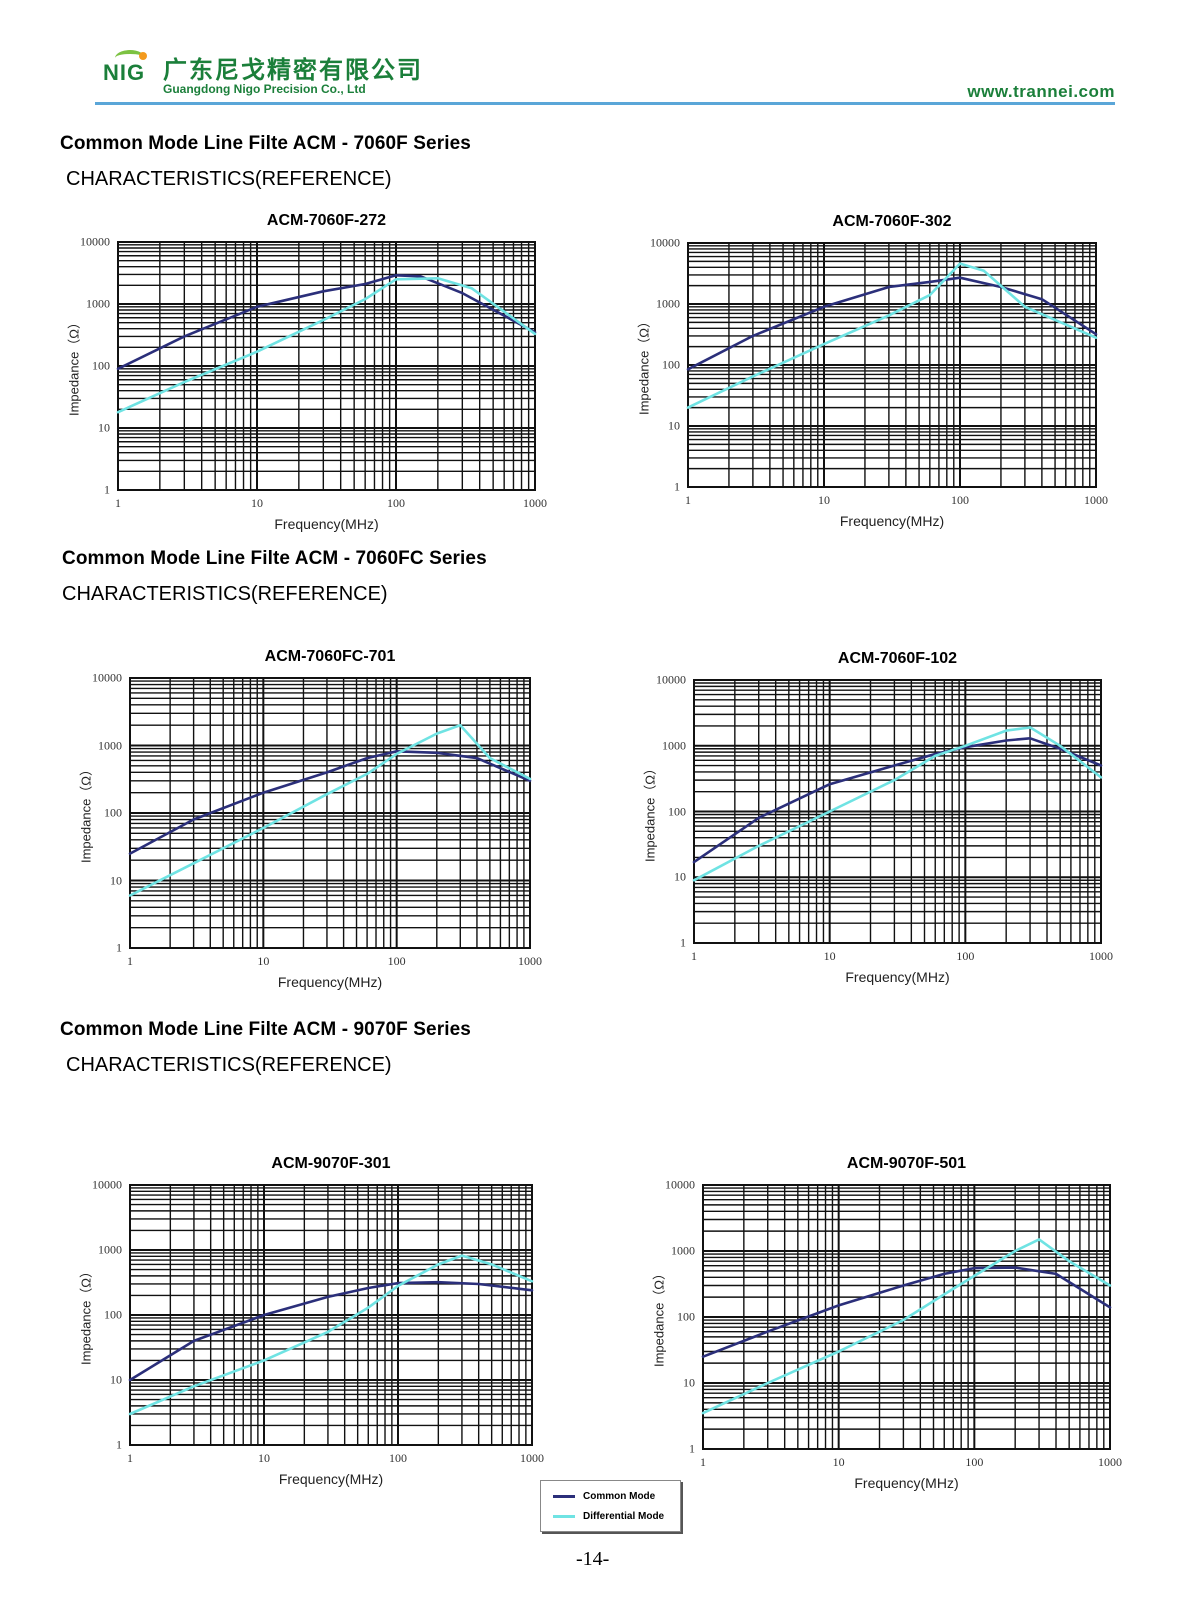  I want to click on logo-arc-icon, so click(130, 58).